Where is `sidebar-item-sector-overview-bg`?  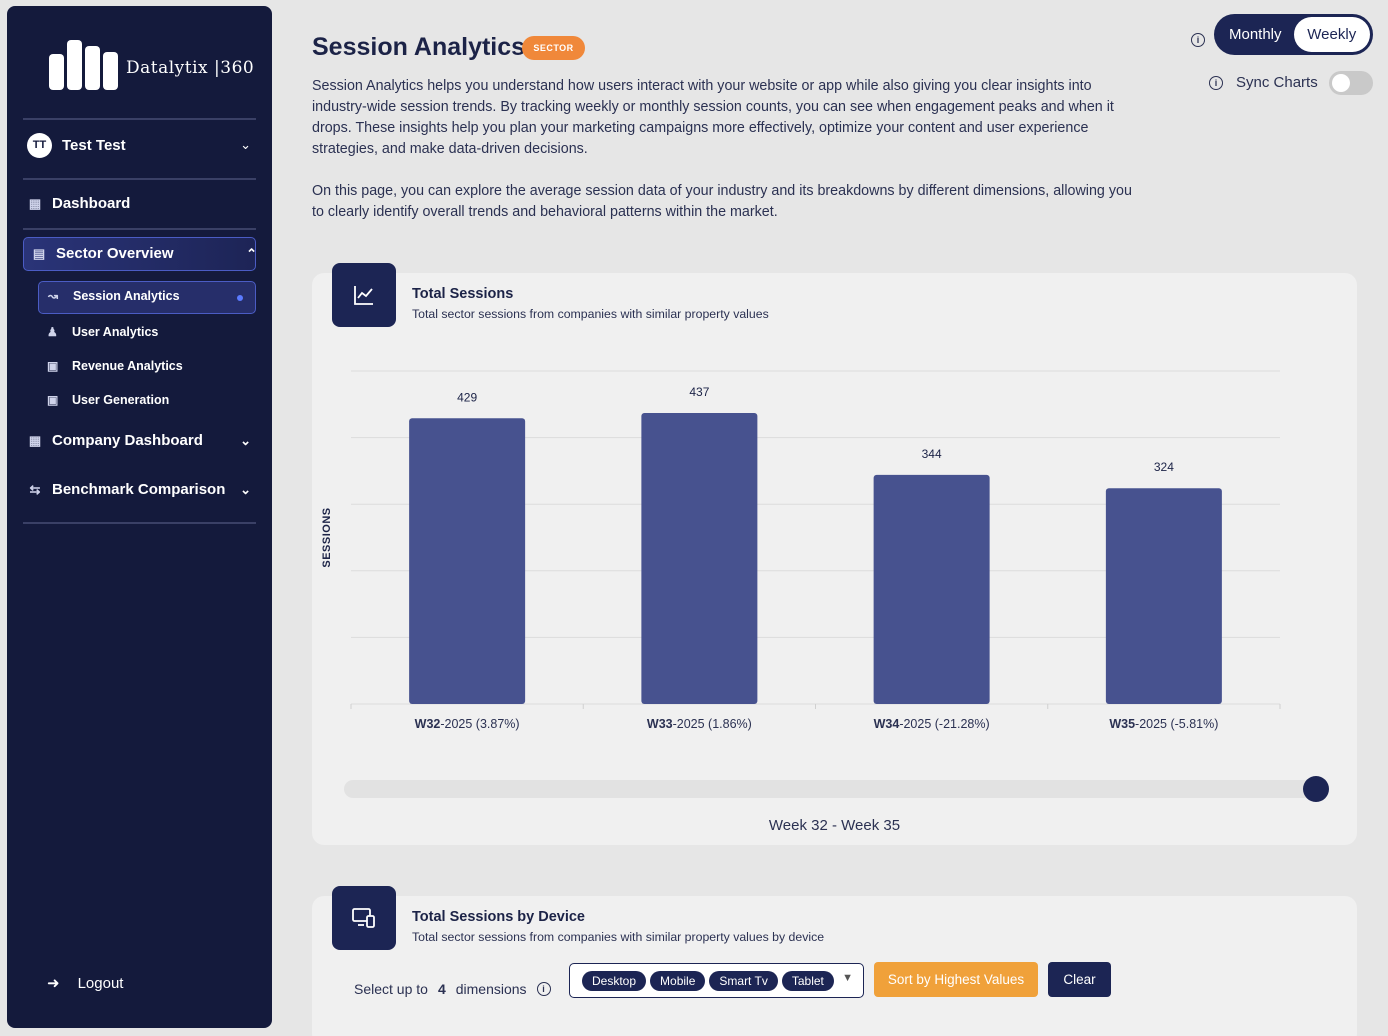
sidebar-item-sector-overview-bg is located at coordinates (139, 254).